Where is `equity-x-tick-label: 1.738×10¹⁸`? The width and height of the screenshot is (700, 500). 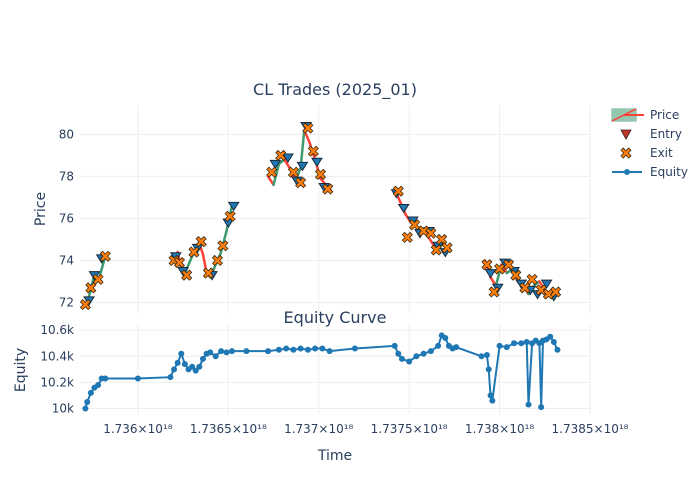 equity-x-tick-label: 1.738×10¹⁸ is located at coordinates (499, 429).